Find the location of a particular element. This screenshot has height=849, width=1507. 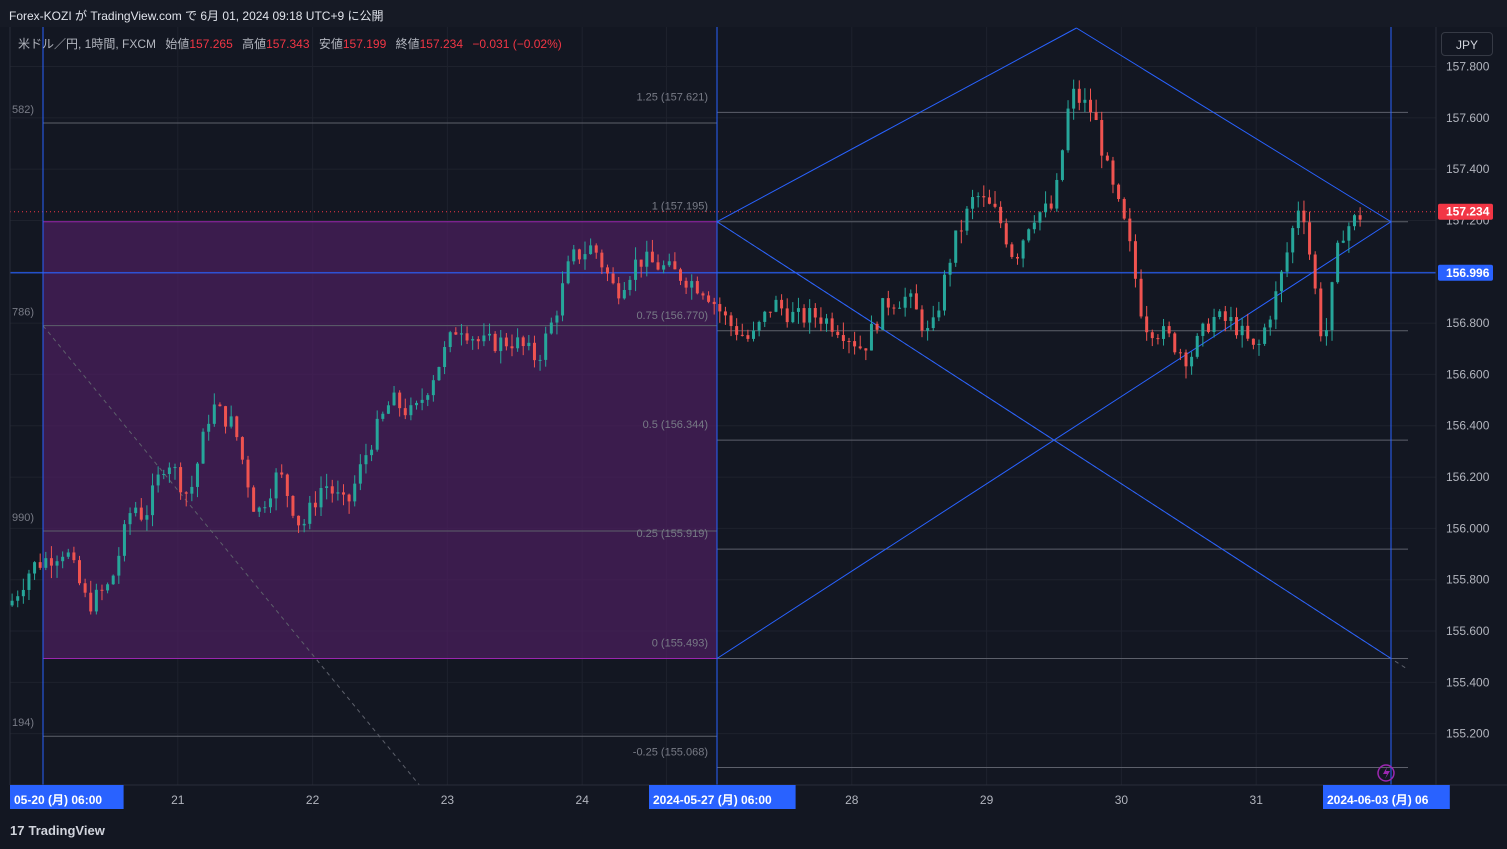

time-axis-highlight-label: 2024-06-03 (月) 06 is located at coordinates (1378, 800).